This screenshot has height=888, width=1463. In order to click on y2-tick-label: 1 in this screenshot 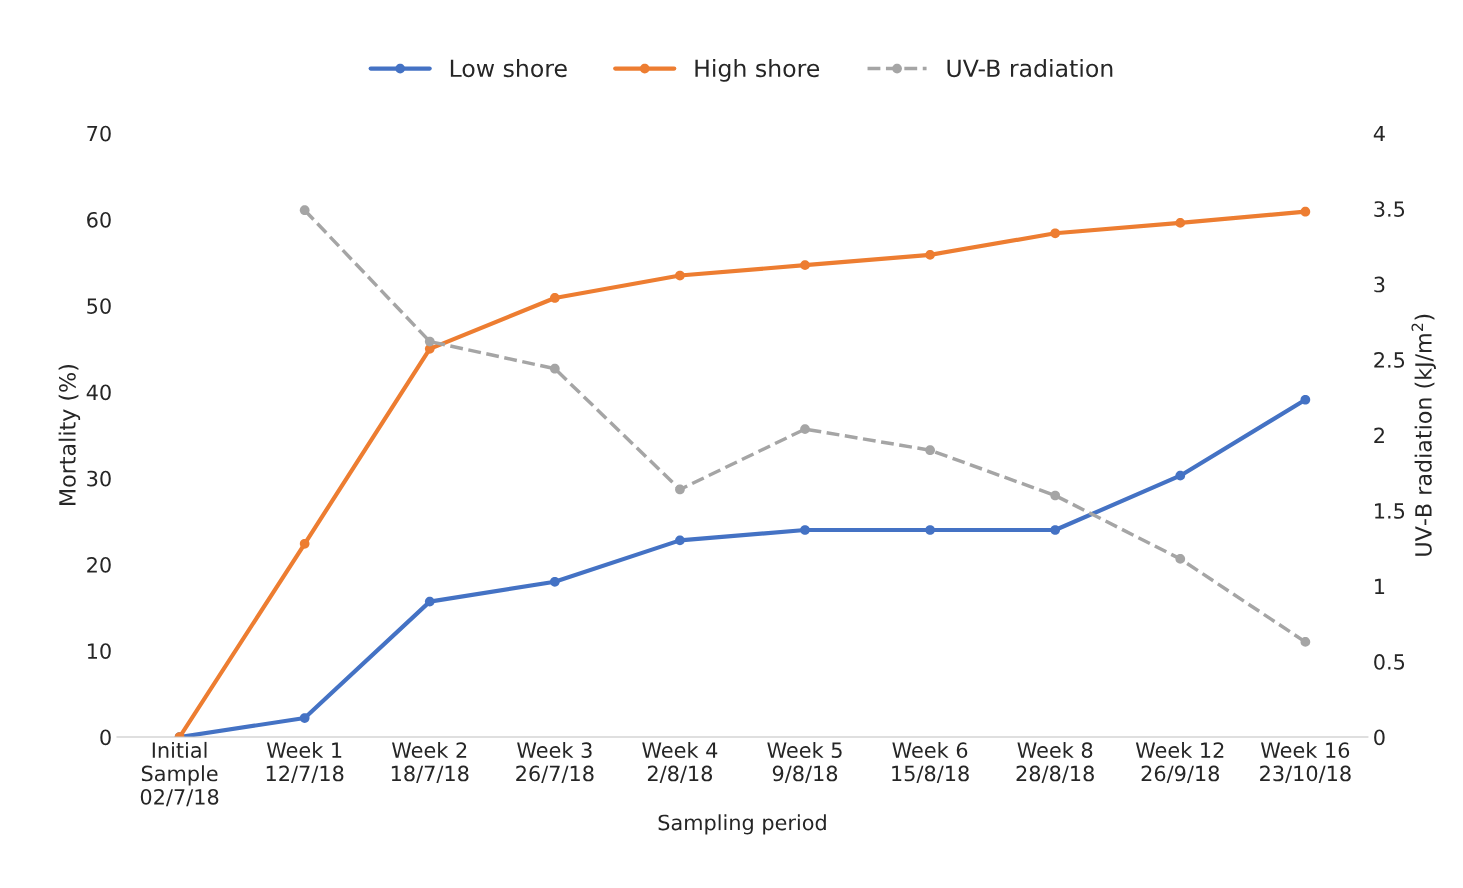, I will do `click(1380, 586)`.